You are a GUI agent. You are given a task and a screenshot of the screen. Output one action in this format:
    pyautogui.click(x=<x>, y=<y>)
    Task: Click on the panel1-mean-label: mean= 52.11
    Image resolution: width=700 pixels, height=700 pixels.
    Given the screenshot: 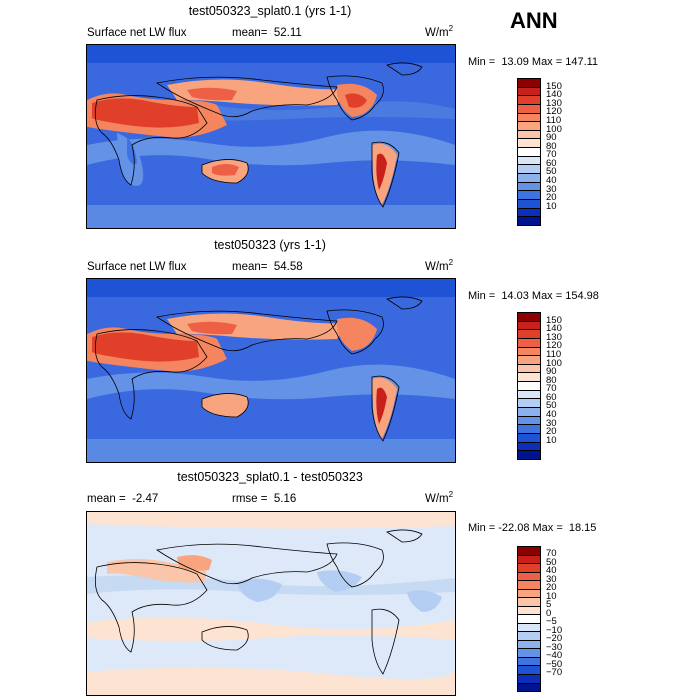 What is the action you would take?
    pyautogui.click(x=267, y=33)
    